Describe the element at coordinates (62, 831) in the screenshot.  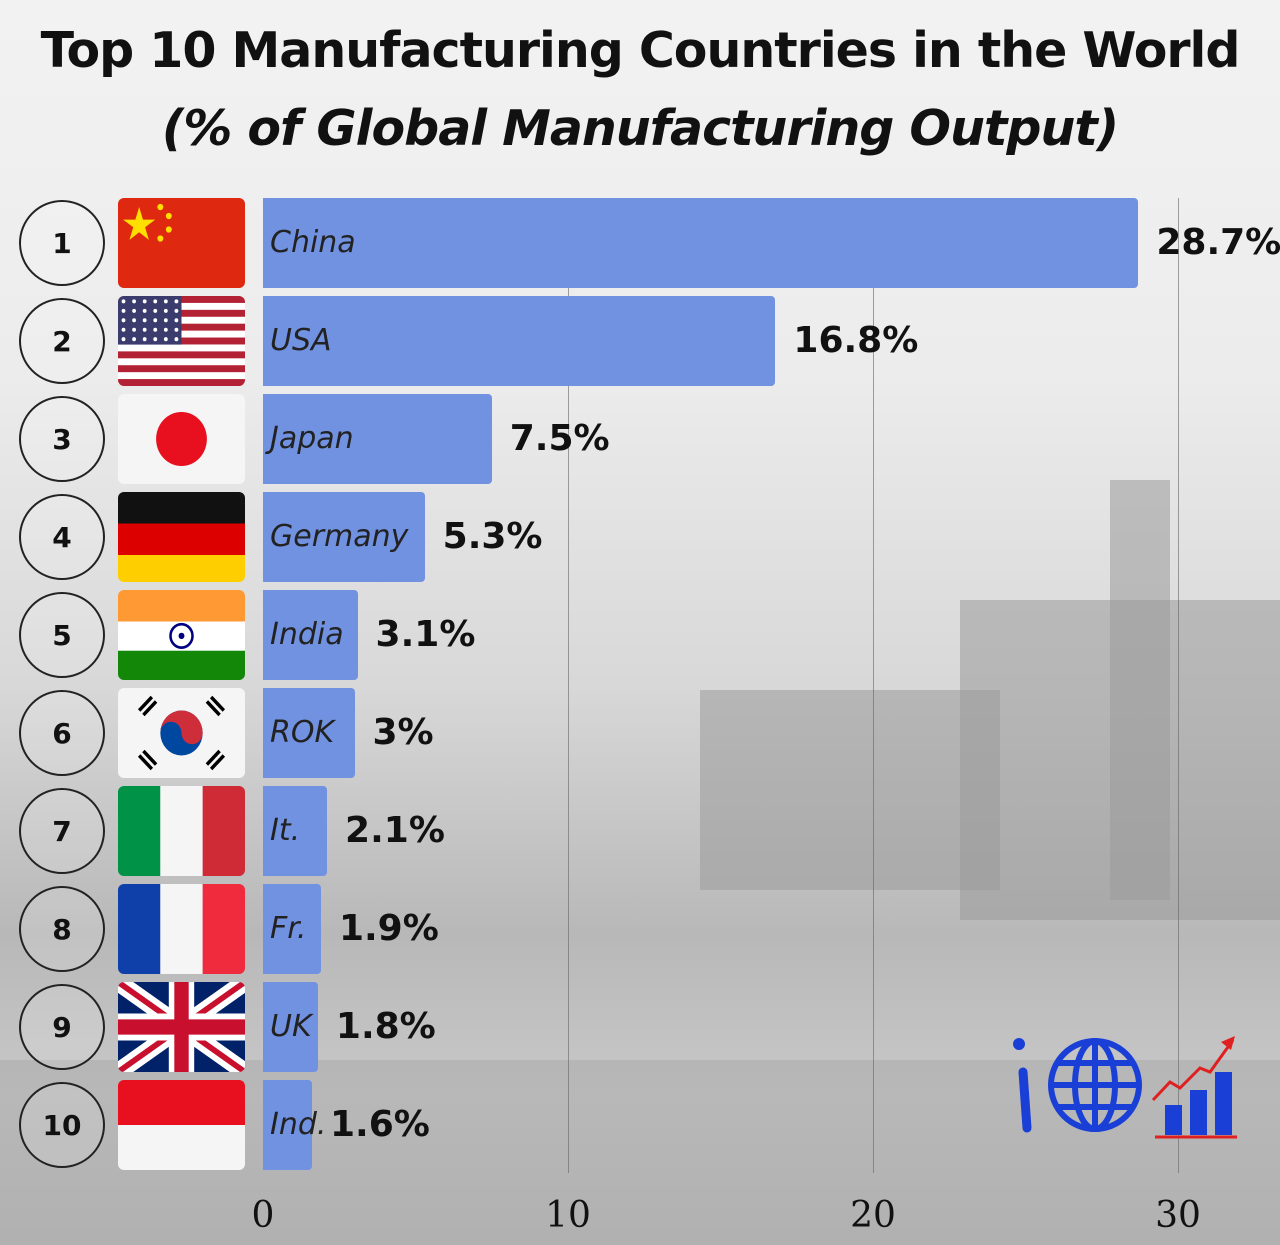
I see `rank-badge: 7` at that location.